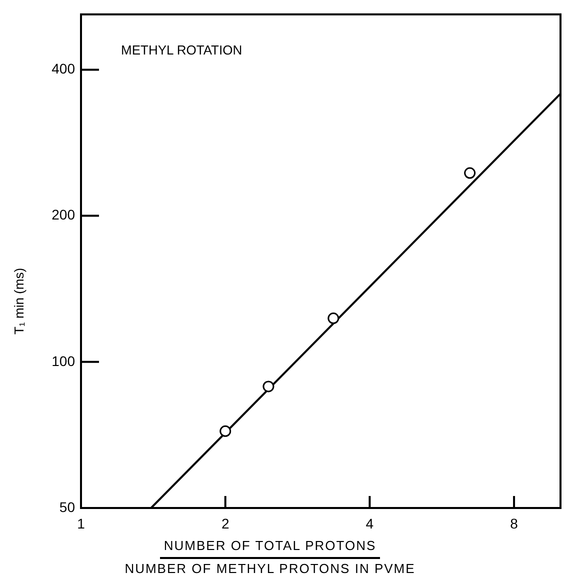 Image resolution: width=567 pixels, height=581 pixels. I want to click on y-tick-label: 200, so click(64, 214).